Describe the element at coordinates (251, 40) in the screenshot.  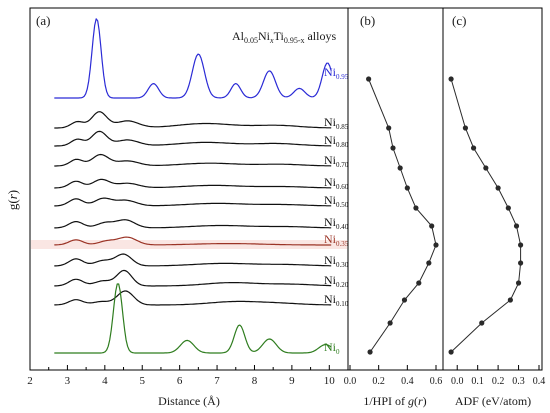
I see `title-al-sub: 0.05` at that location.